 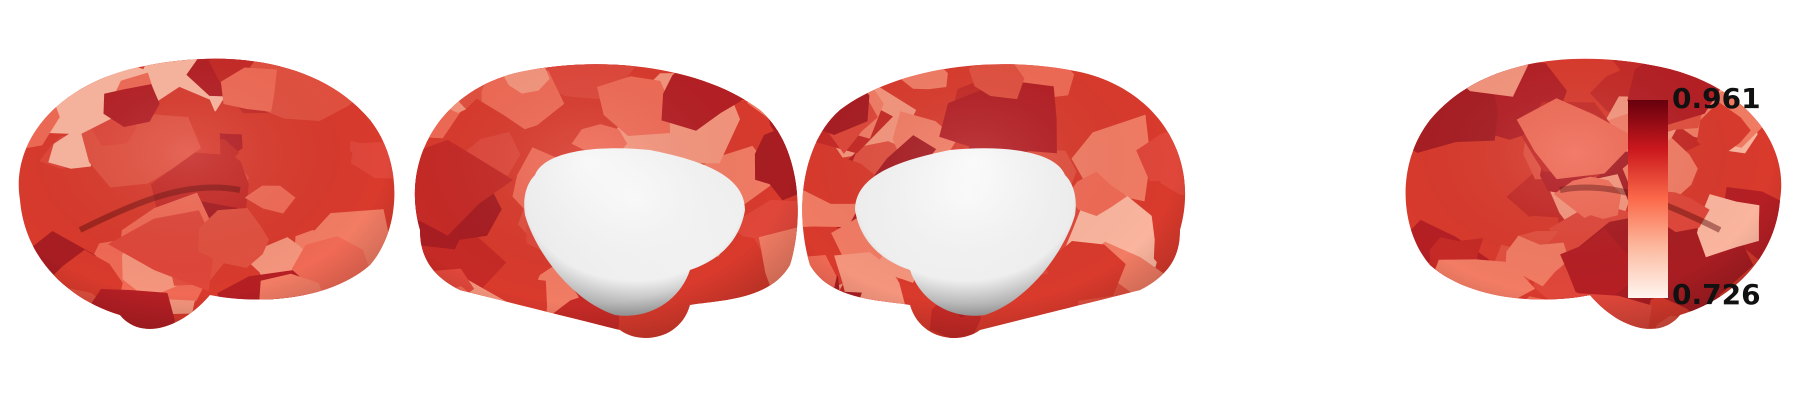 What do you see at coordinates (994, 201) in the screenshot?
I see `right-medial-view` at bounding box center [994, 201].